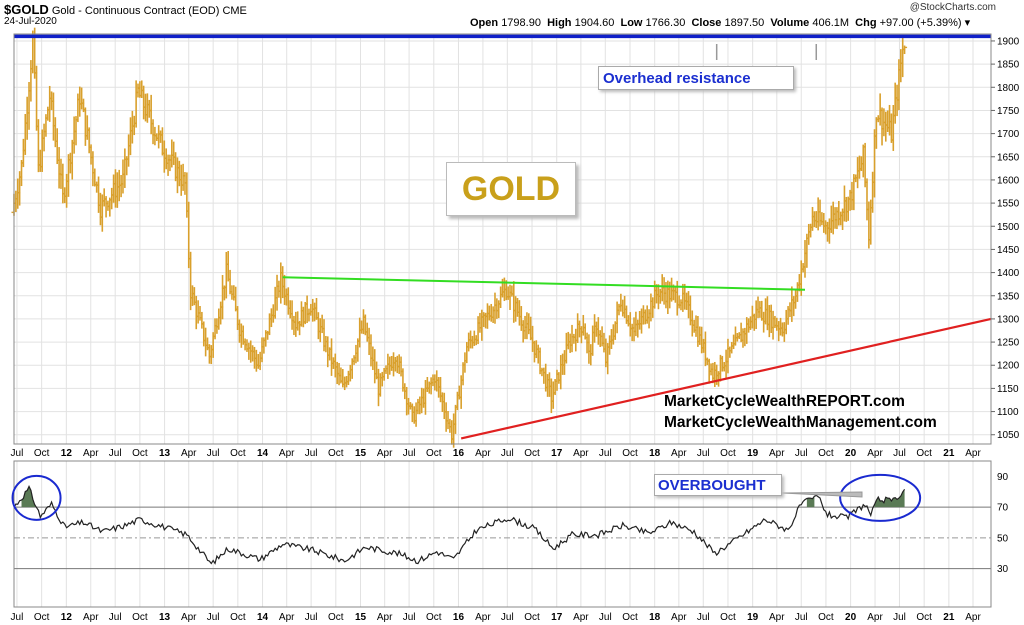  I want to click on y-tick-label: 1050, so click(1008, 435).